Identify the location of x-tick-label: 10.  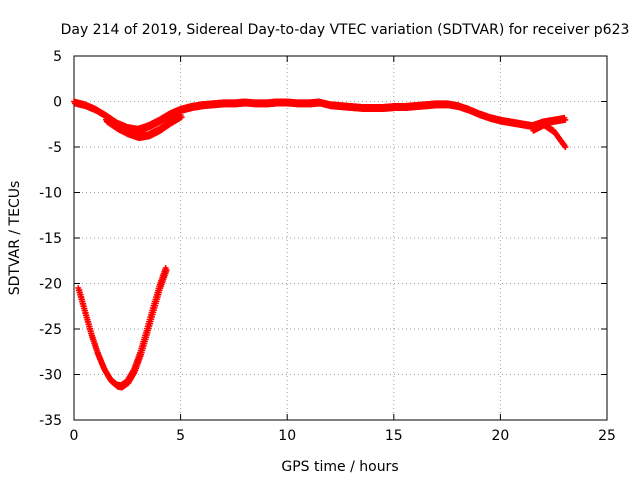
(287, 436).